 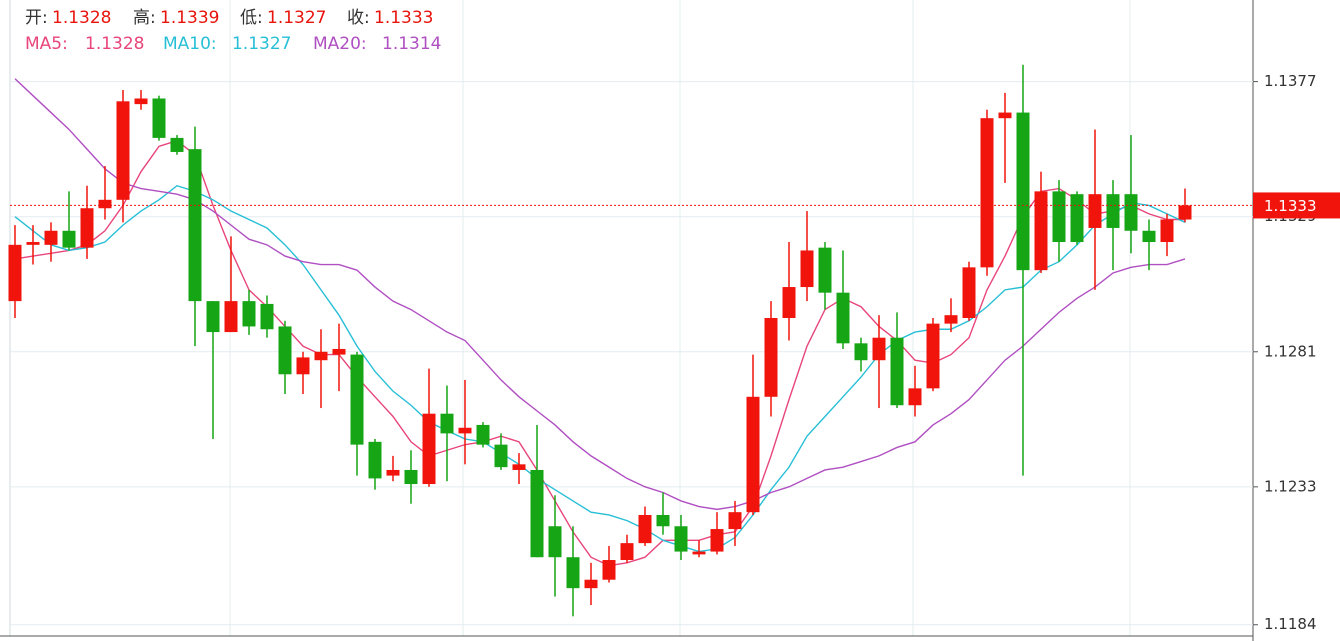 What do you see at coordinates (296, 18) in the screenshot?
I see `low-value: 1.1327` at bounding box center [296, 18].